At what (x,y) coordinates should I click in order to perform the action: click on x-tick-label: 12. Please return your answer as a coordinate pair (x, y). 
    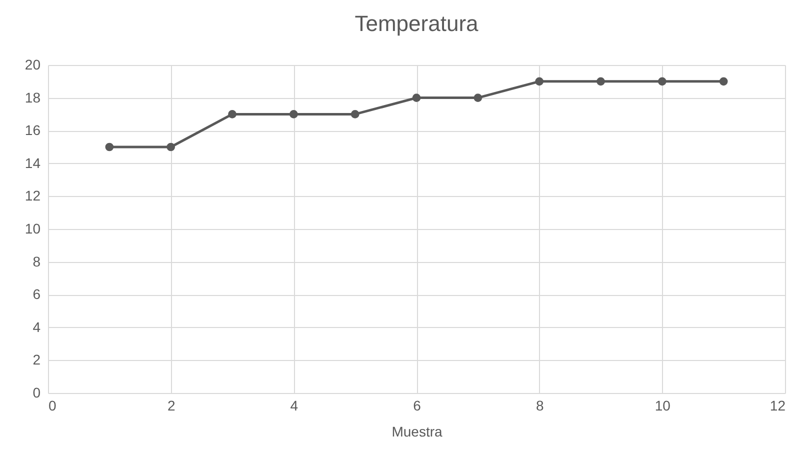
    Looking at the image, I should click on (778, 406).